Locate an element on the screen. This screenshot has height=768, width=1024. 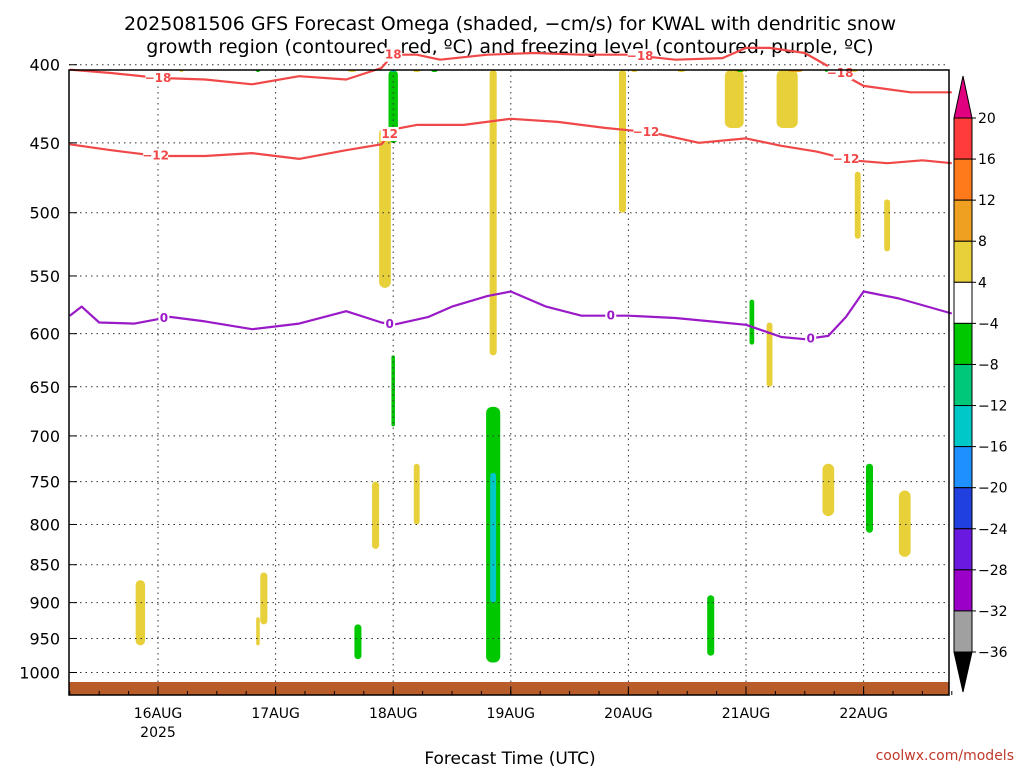
contour-label--18-2: −18 is located at coordinates (640, 56).